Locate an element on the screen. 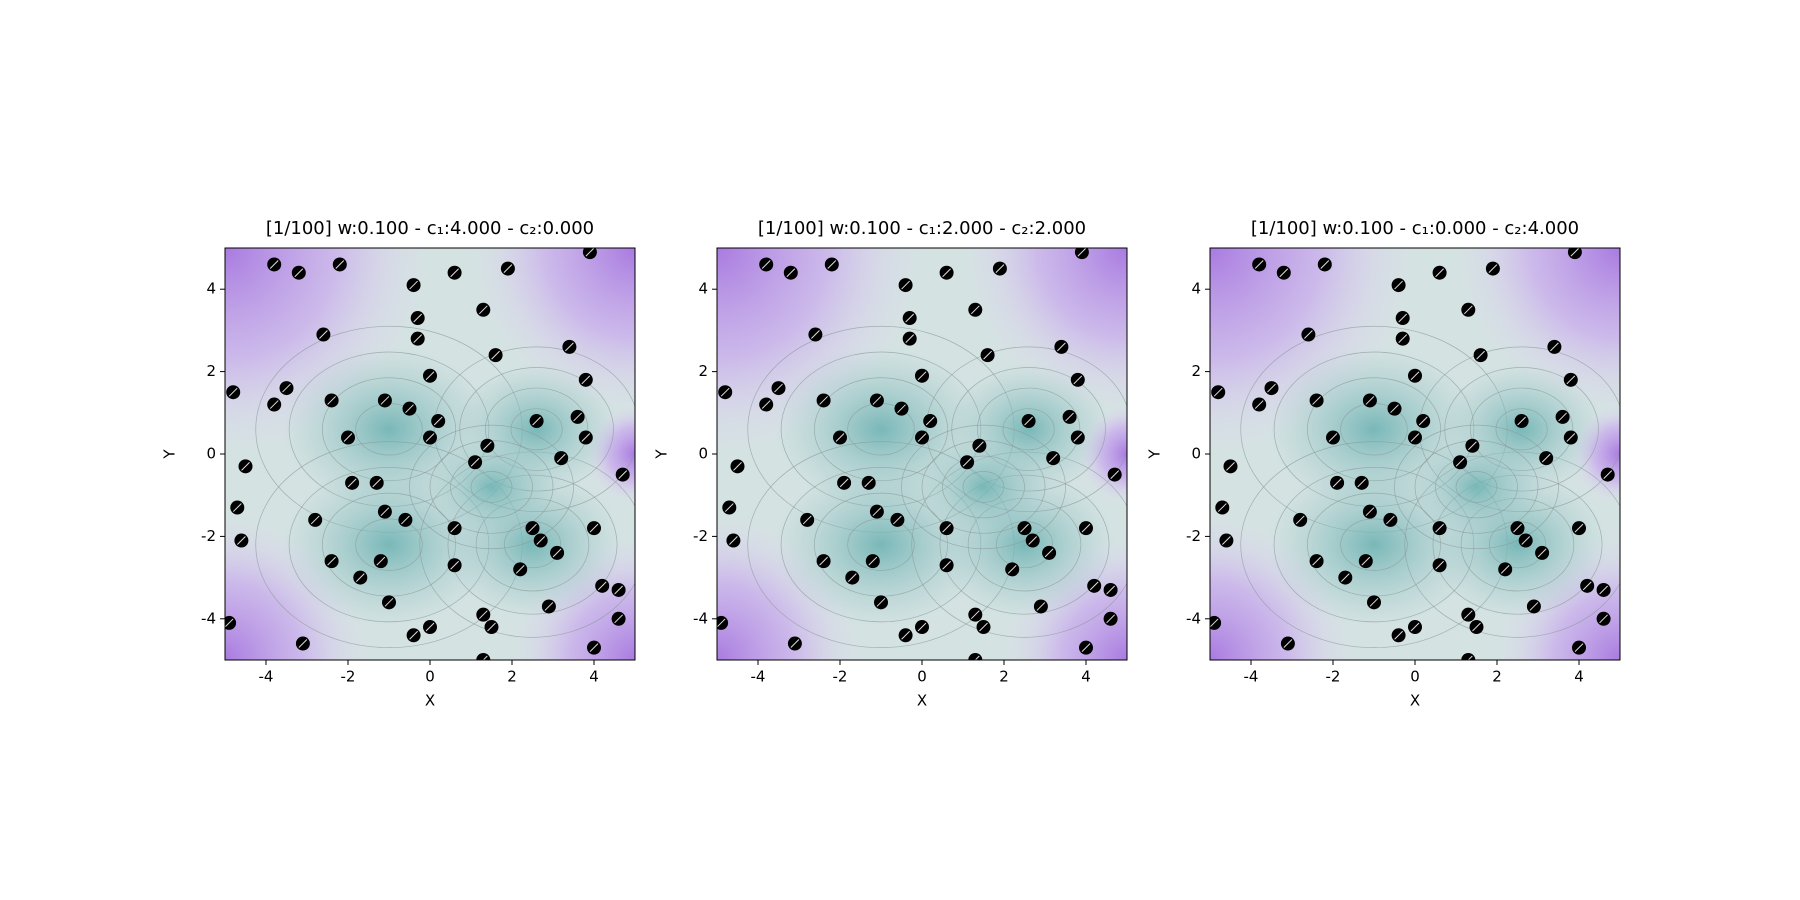  chart-title: [1/100] w:0.100 - c₁:4.000 - c₂:0.000 is located at coordinates (430, 228).